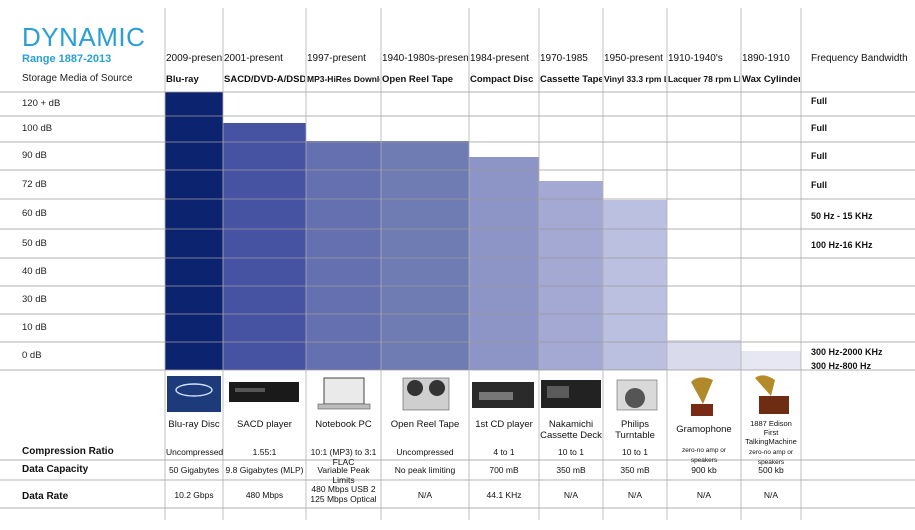 Image resolution: width=915 pixels, height=530 pixels. What do you see at coordinates (704, 429) in the screenshot?
I see `device-name: Gramophone` at bounding box center [704, 429].